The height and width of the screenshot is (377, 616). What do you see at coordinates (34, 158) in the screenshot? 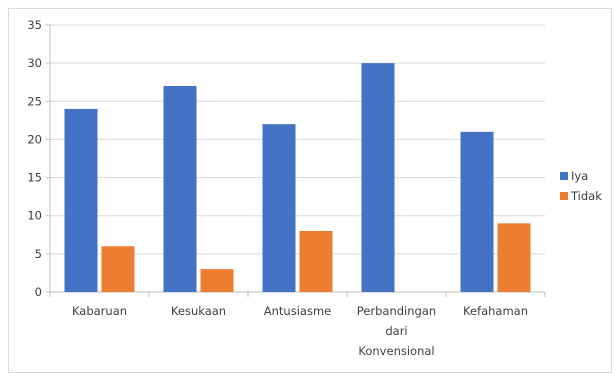
I see `y-tick-labels: 0 5 10 15 20 25 30 35` at bounding box center [34, 158].